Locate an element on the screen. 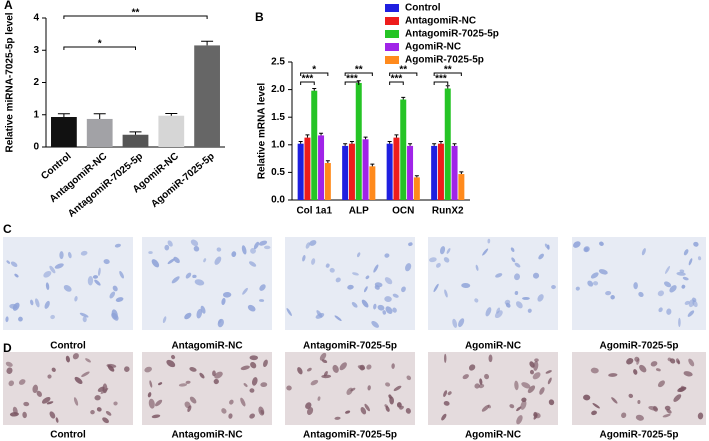 The image size is (709, 441). y-axis-label: Relative miRNA-7025-5p level is located at coordinates (10, 82).